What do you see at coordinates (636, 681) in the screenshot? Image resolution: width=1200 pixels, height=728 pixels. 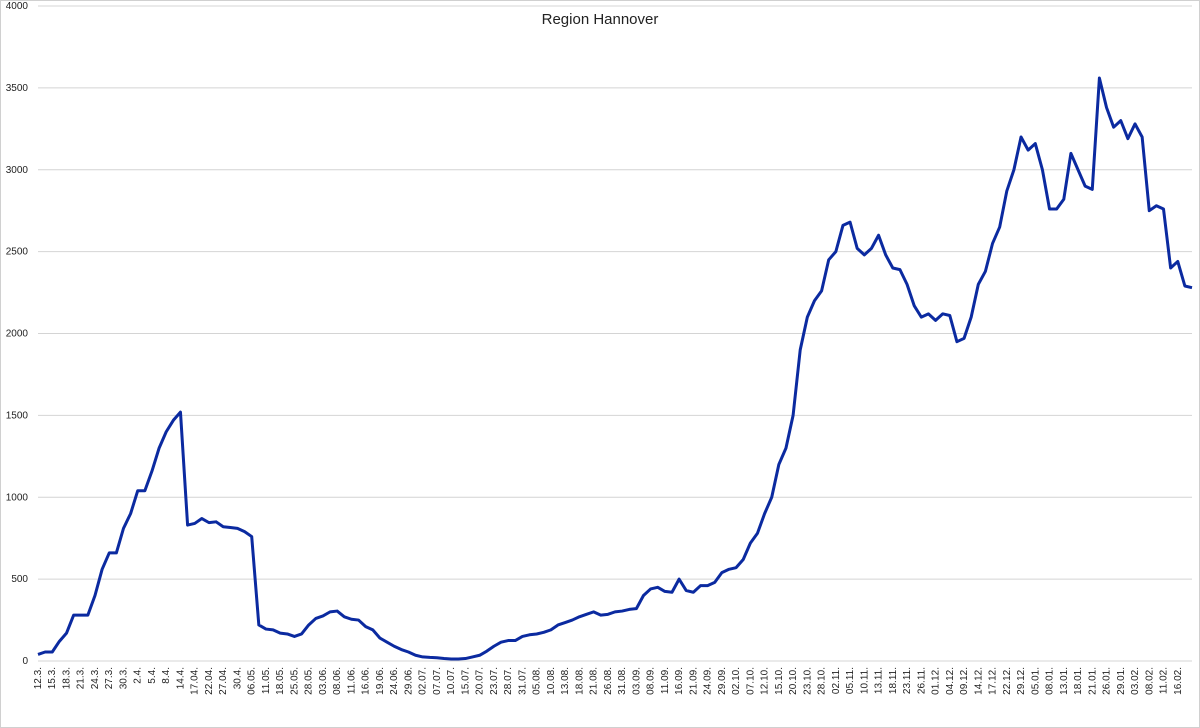 I see `x-tick-label: 03.09.` at bounding box center [636, 681].